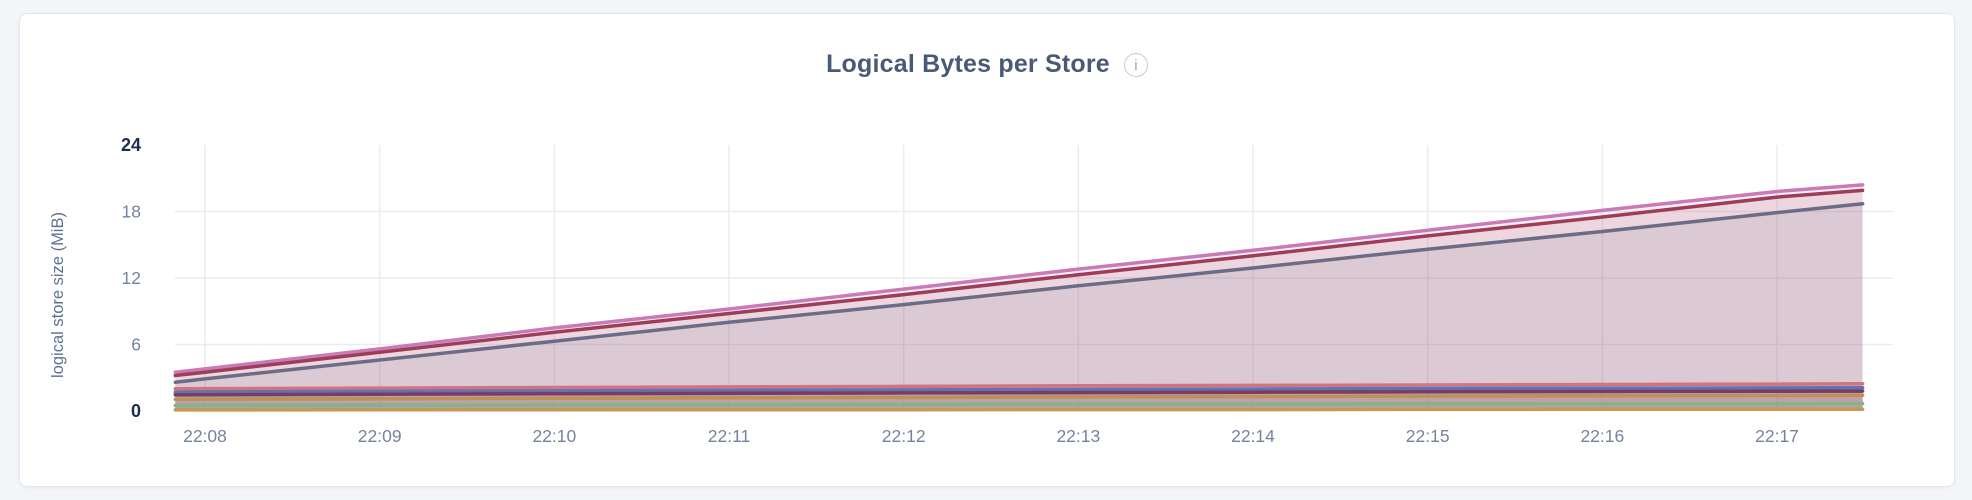  I want to click on chart-header: Logical Bytes per Store i, so click(987, 64).